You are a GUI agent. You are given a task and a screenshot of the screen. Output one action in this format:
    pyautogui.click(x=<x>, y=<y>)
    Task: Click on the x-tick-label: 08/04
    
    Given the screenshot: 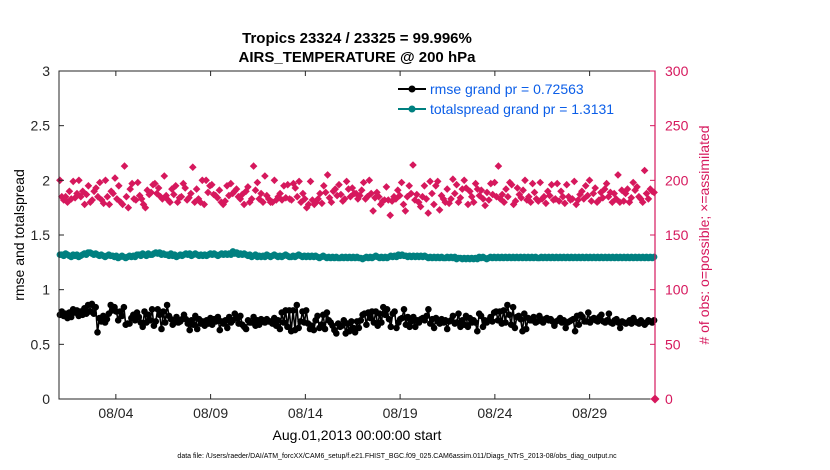 What is the action you would take?
    pyautogui.click(x=115, y=413)
    